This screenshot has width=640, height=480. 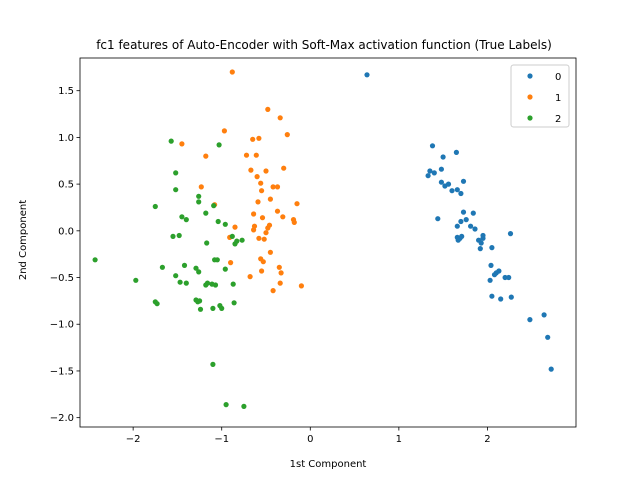 What do you see at coordinates (62, 371) in the screenshot?
I see `y-tick-label: −1.5` at bounding box center [62, 371].